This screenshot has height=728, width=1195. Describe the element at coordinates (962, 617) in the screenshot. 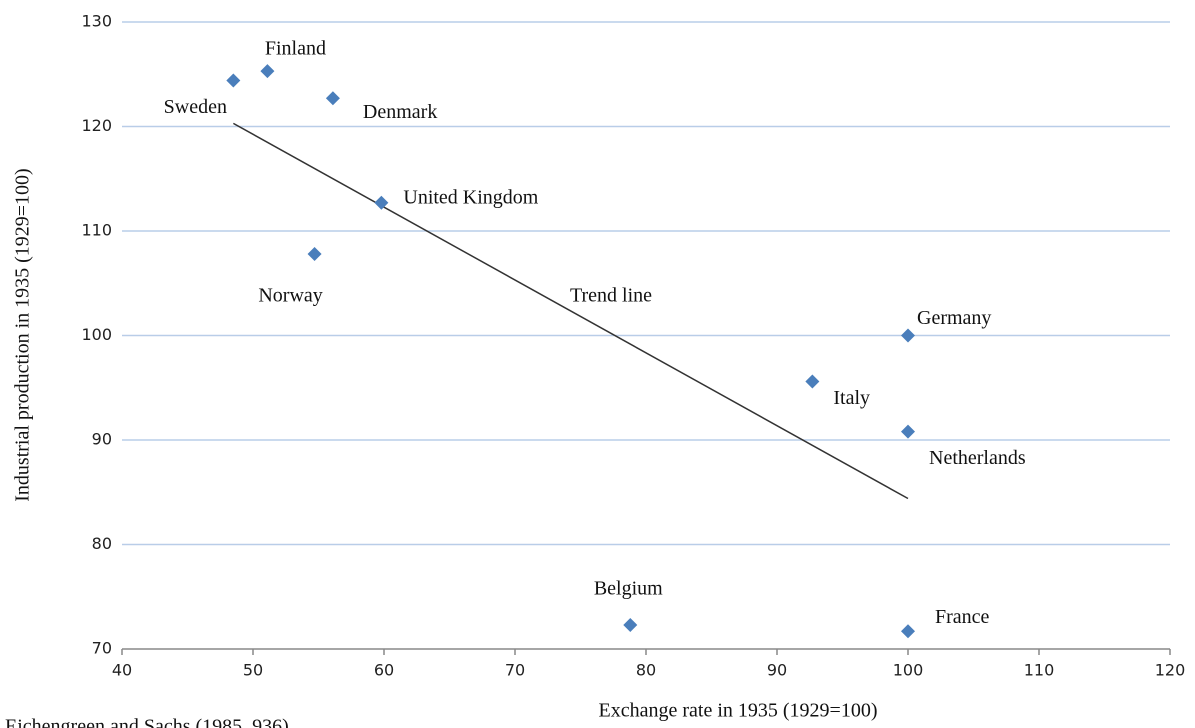

I see `point-label: France` at that location.